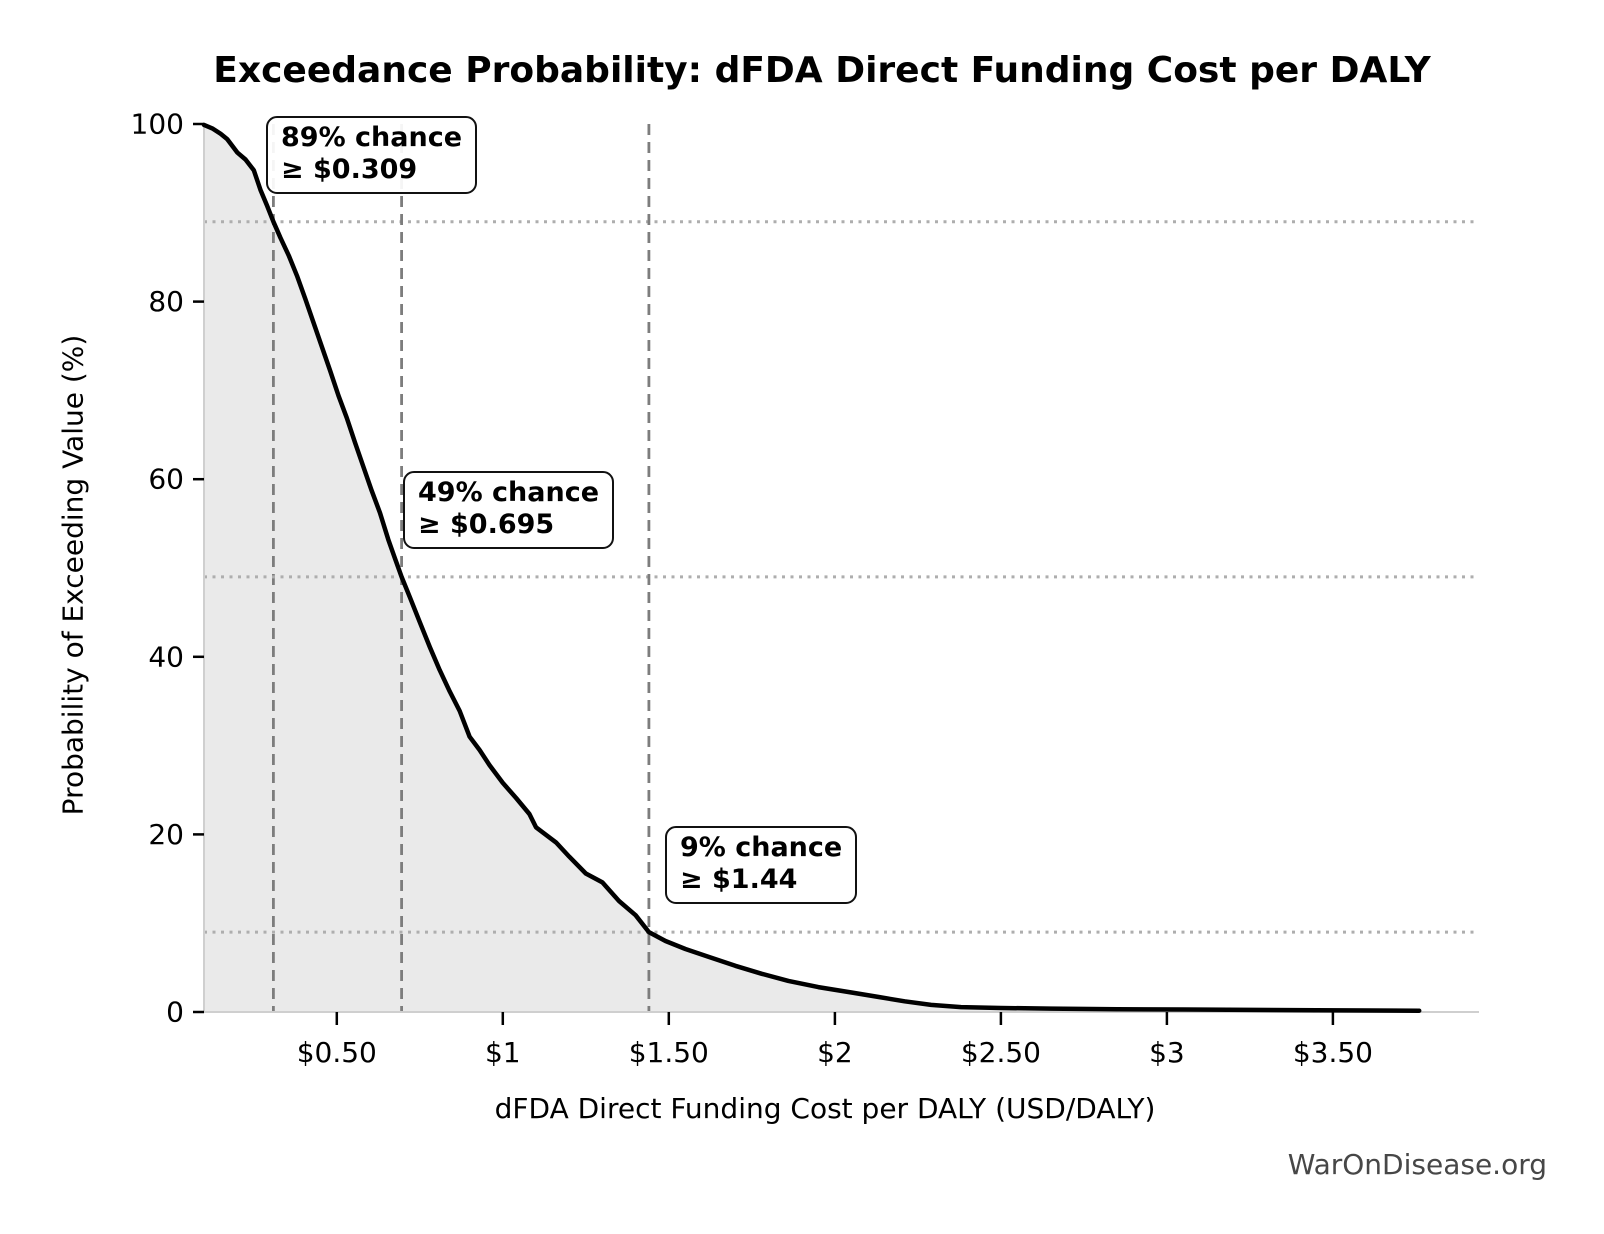  What do you see at coordinates (349, 169) in the screenshot?
I see `annotation-value-text: ≥ $0.309` at bounding box center [349, 169].